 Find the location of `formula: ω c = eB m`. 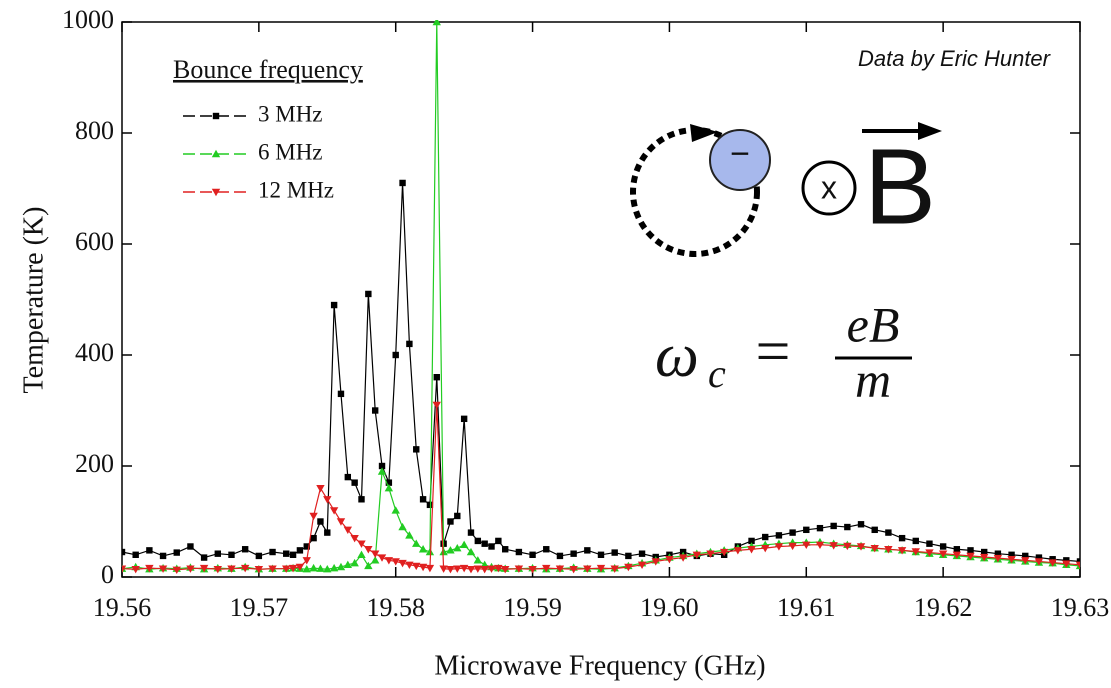

formula: ω c = eB m is located at coordinates (783, 351).